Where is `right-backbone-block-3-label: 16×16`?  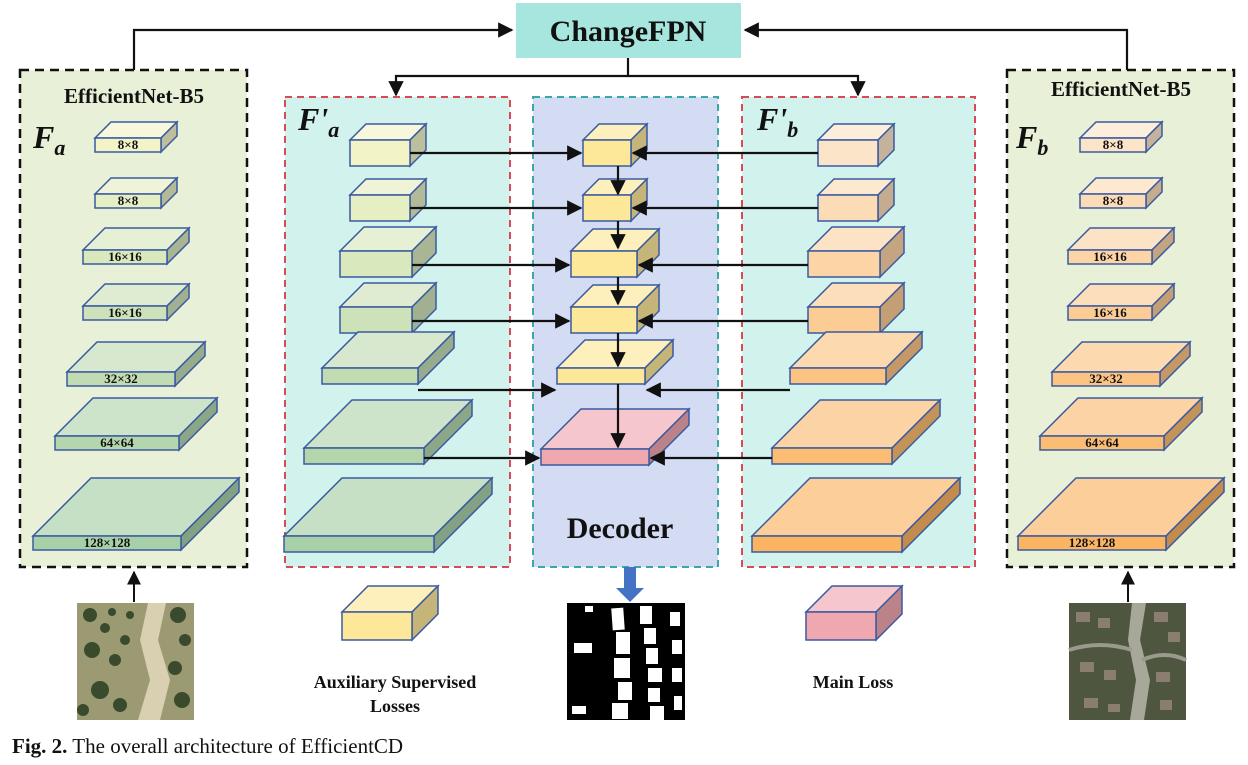
right-backbone-block-3-label: 16×16 is located at coordinates (1110, 256).